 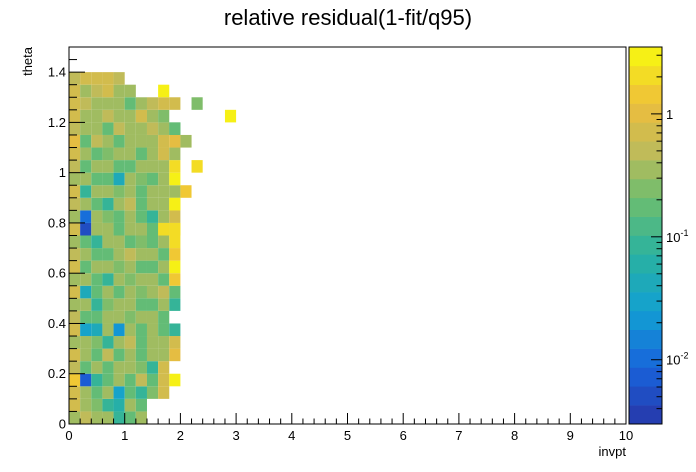 I want to click on x-axis: 0 1 2 3 4 5 6 7 8 9 10, so click(x=349, y=428).